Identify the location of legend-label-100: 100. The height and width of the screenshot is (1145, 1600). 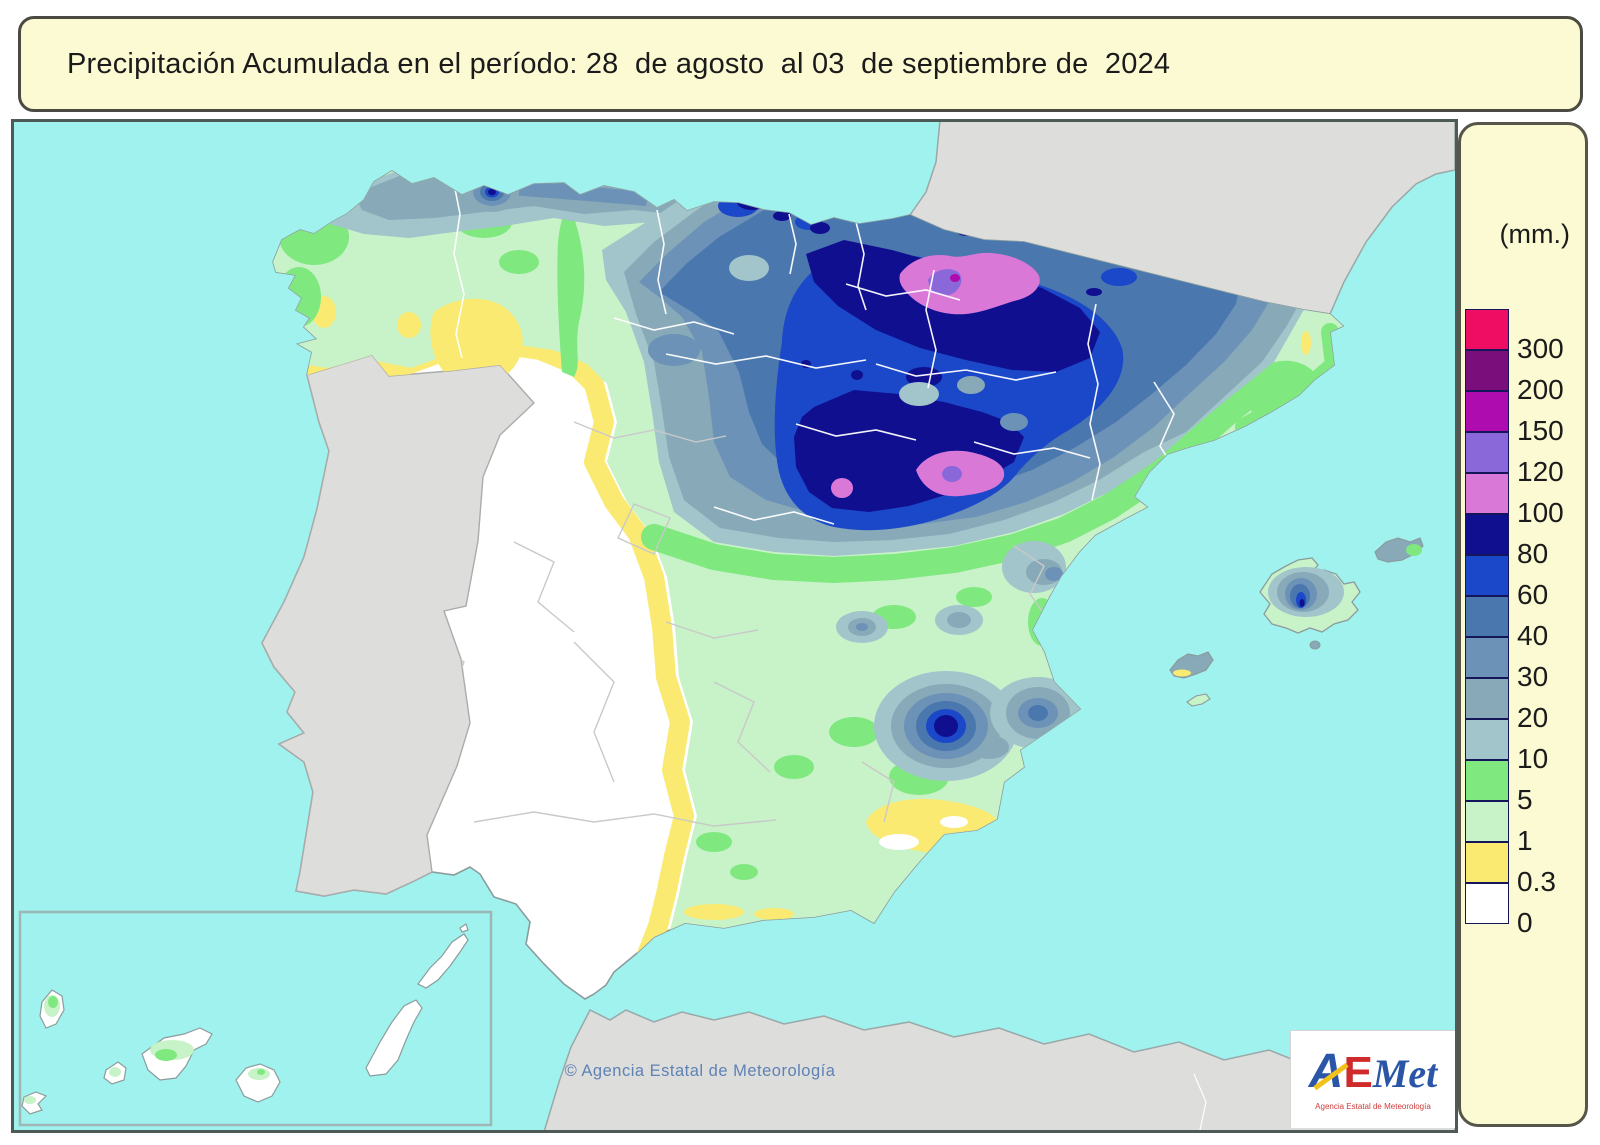
(1540, 512).